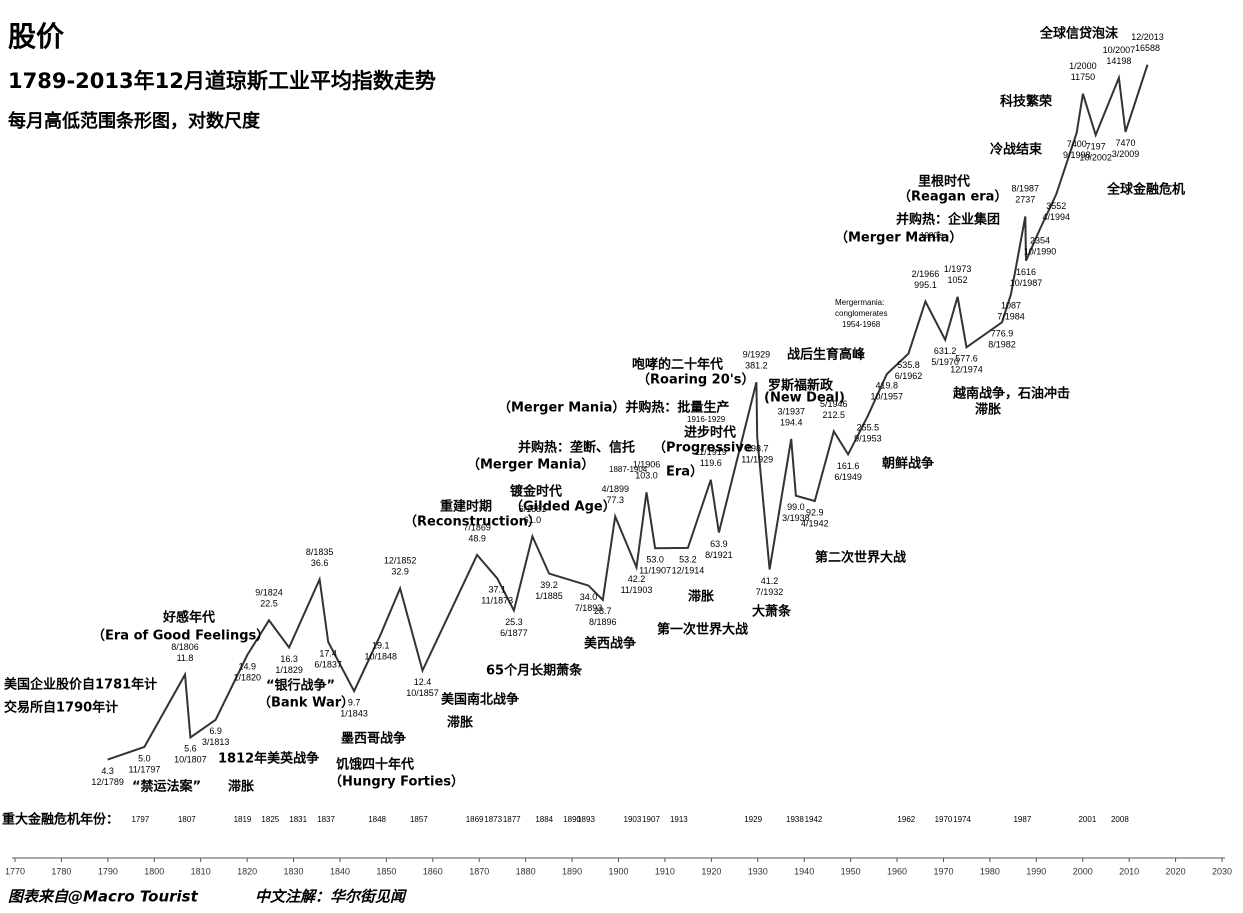 Image resolution: width=1243 pixels, height=913 pixels. Describe the element at coordinates (375, 765) in the screenshot. I see `annotation: 饥饿四十年代` at that location.